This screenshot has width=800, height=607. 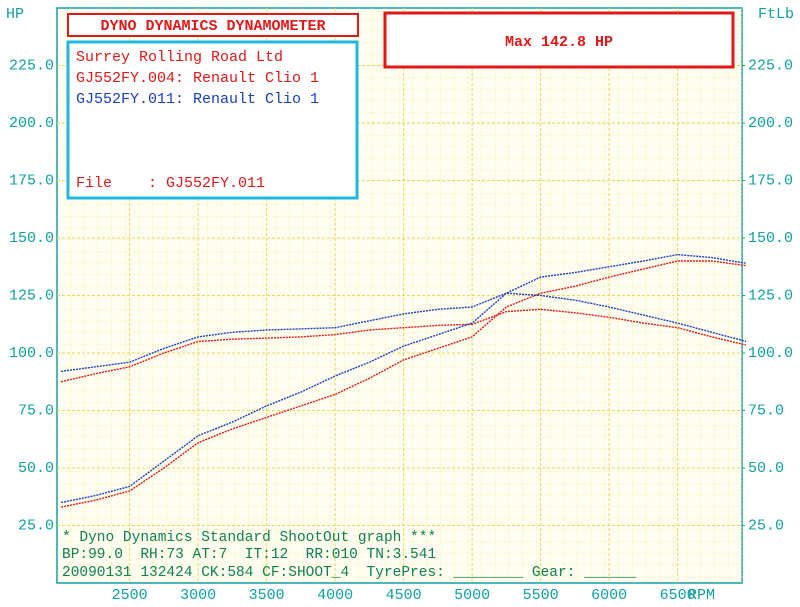 I want to click on x-tick-label: 4500, so click(x=404, y=595).